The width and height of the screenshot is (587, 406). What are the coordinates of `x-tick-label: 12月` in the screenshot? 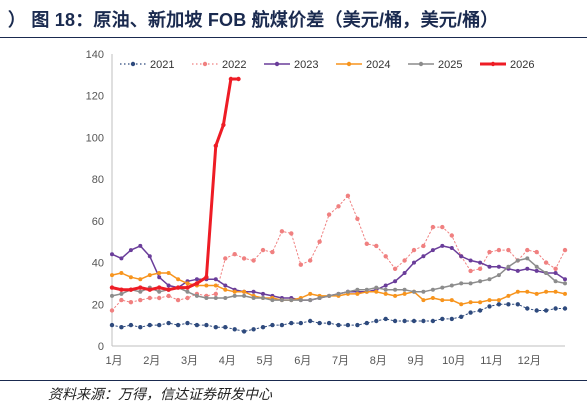 It's located at (529, 361).